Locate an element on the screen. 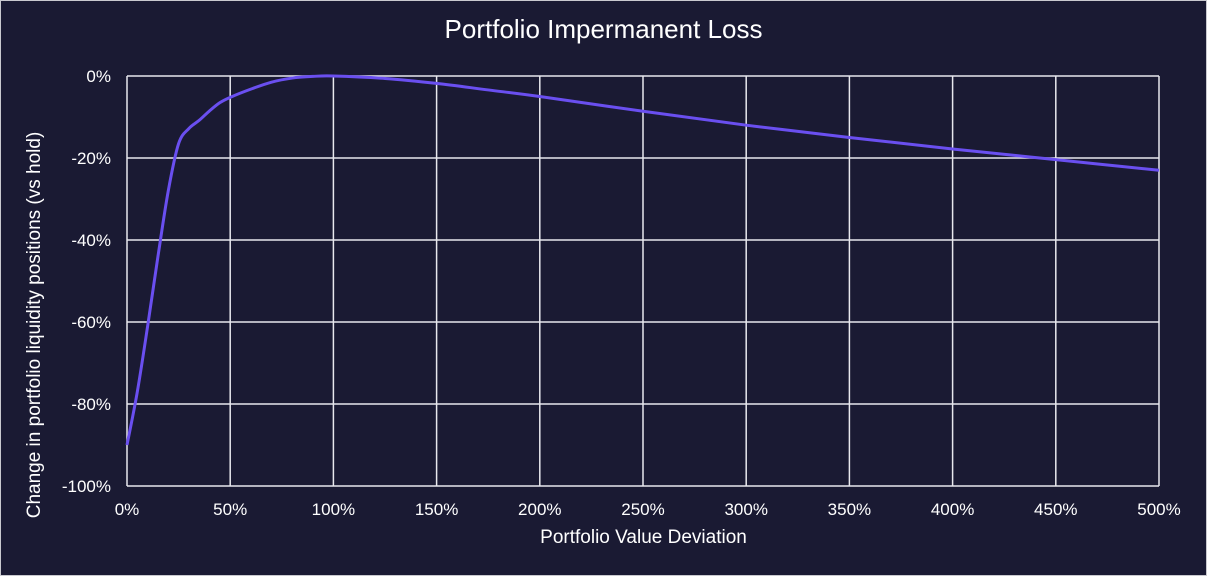 Image resolution: width=1207 pixels, height=576 pixels. chart-title: Portfolio Impermanent Loss is located at coordinates (603, 29).